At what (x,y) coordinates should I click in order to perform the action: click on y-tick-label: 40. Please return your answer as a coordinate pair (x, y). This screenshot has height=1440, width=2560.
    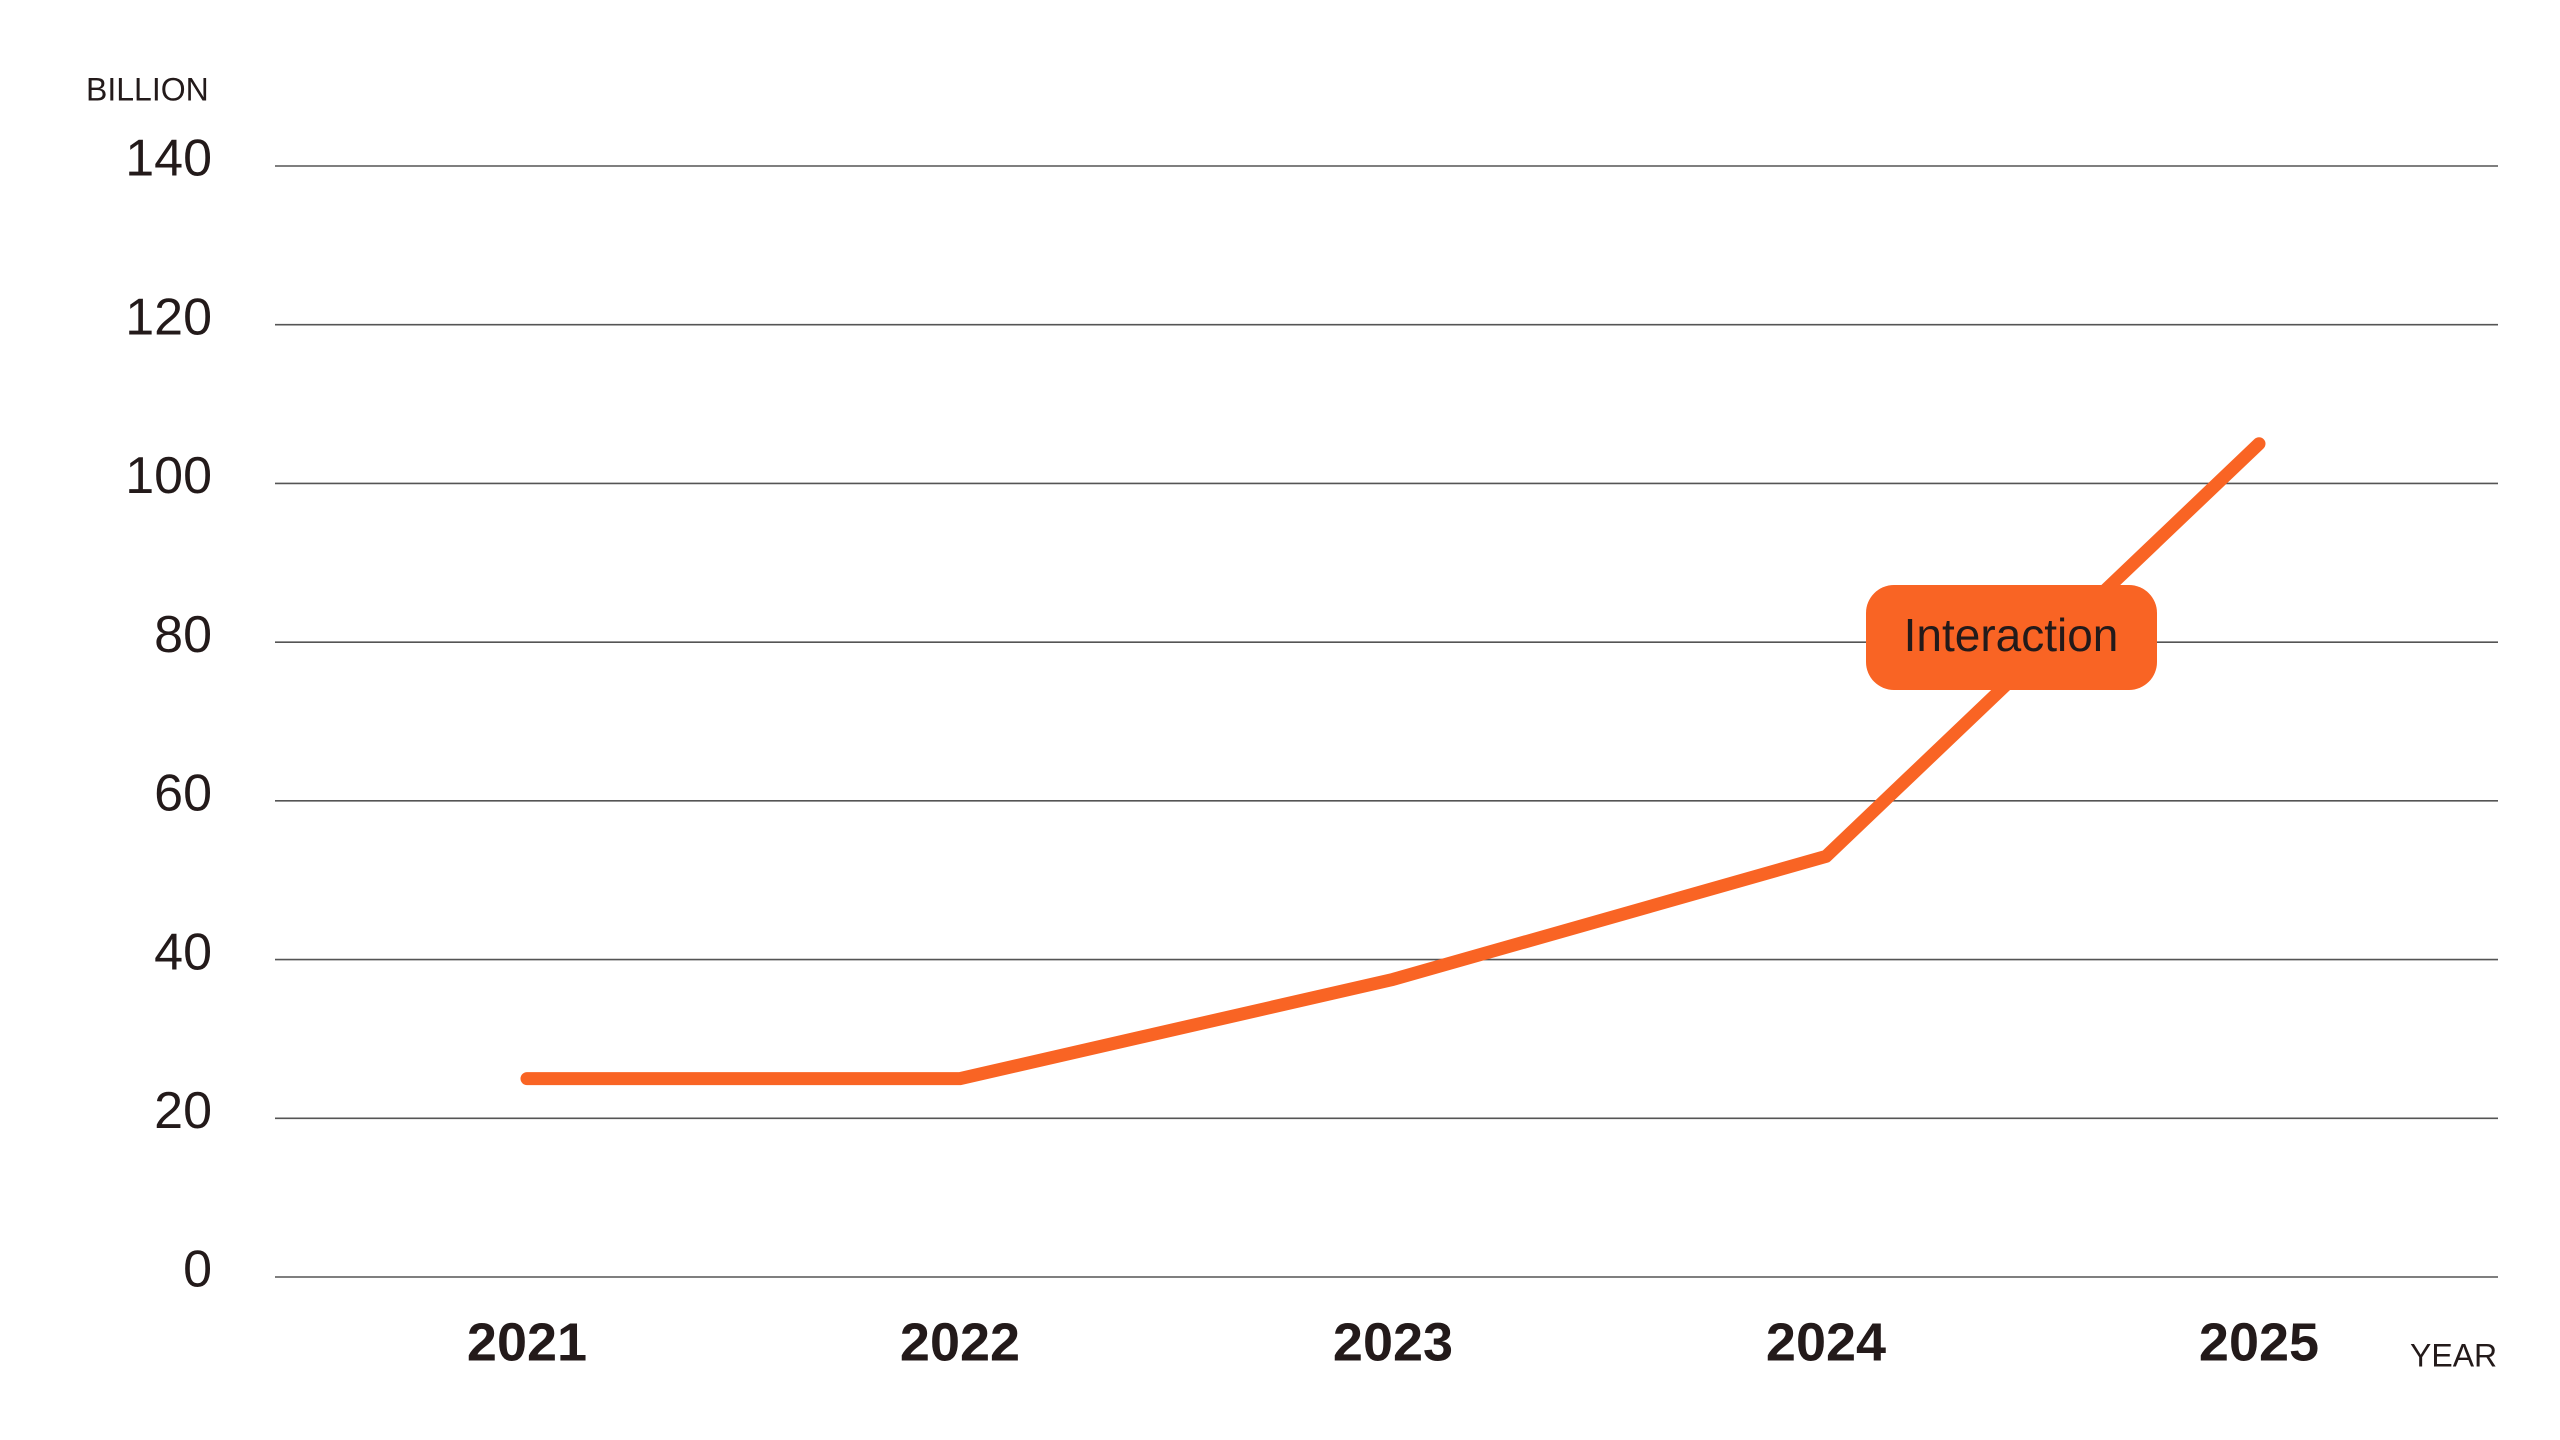
    Looking at the image, I should click on (183, 952).